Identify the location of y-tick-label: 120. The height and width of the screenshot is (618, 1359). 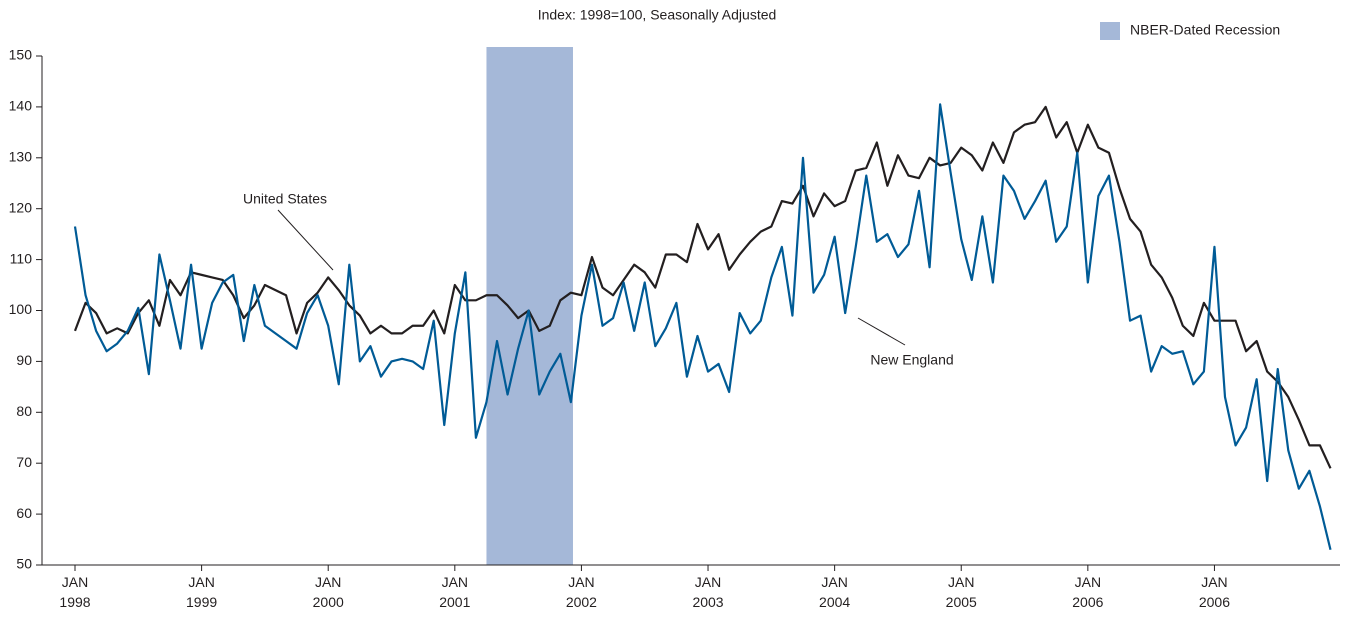
(21, 207).